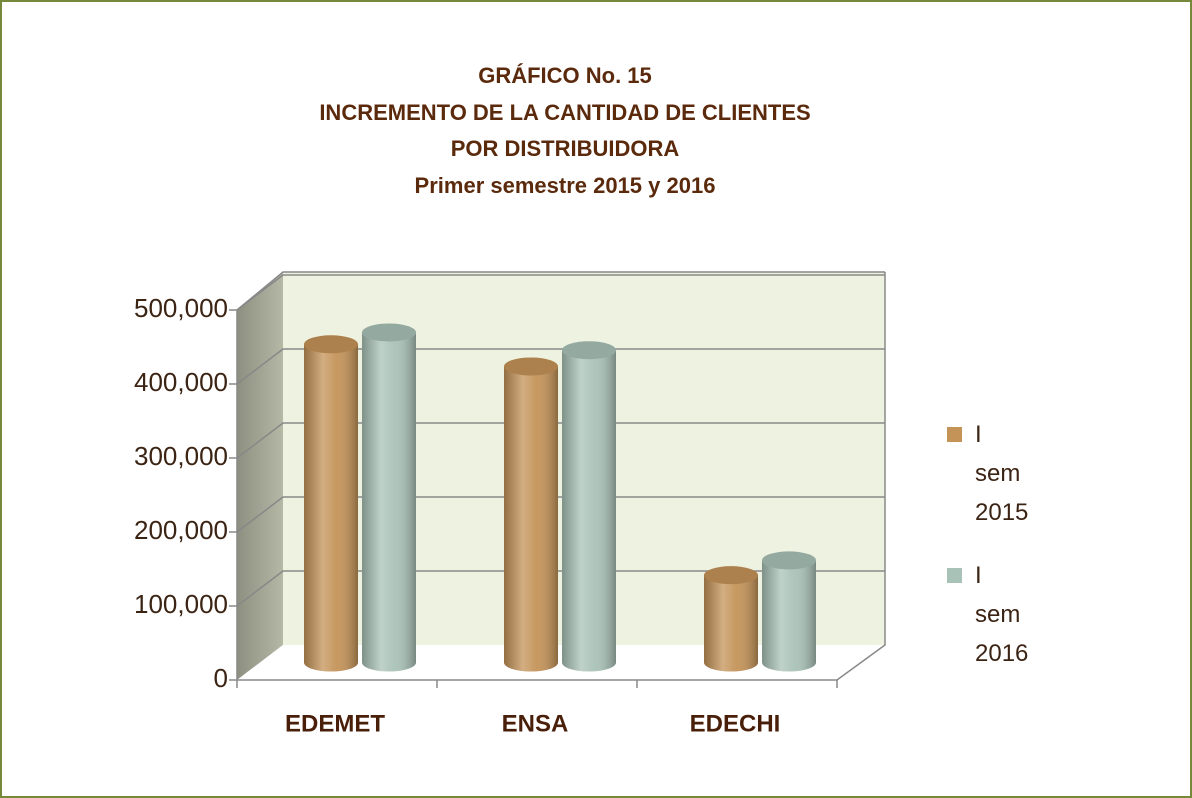 The height and width of the screenshot is (798, 1192). I want to click on x-tick-label: EDEMET, so click(335, 723).